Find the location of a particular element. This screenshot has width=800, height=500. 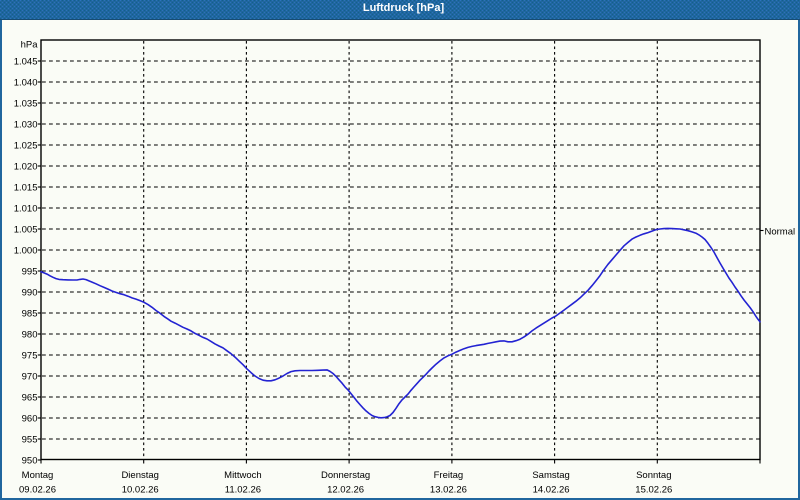

svg-text: Sonntag is located at coordinates (653, 475).